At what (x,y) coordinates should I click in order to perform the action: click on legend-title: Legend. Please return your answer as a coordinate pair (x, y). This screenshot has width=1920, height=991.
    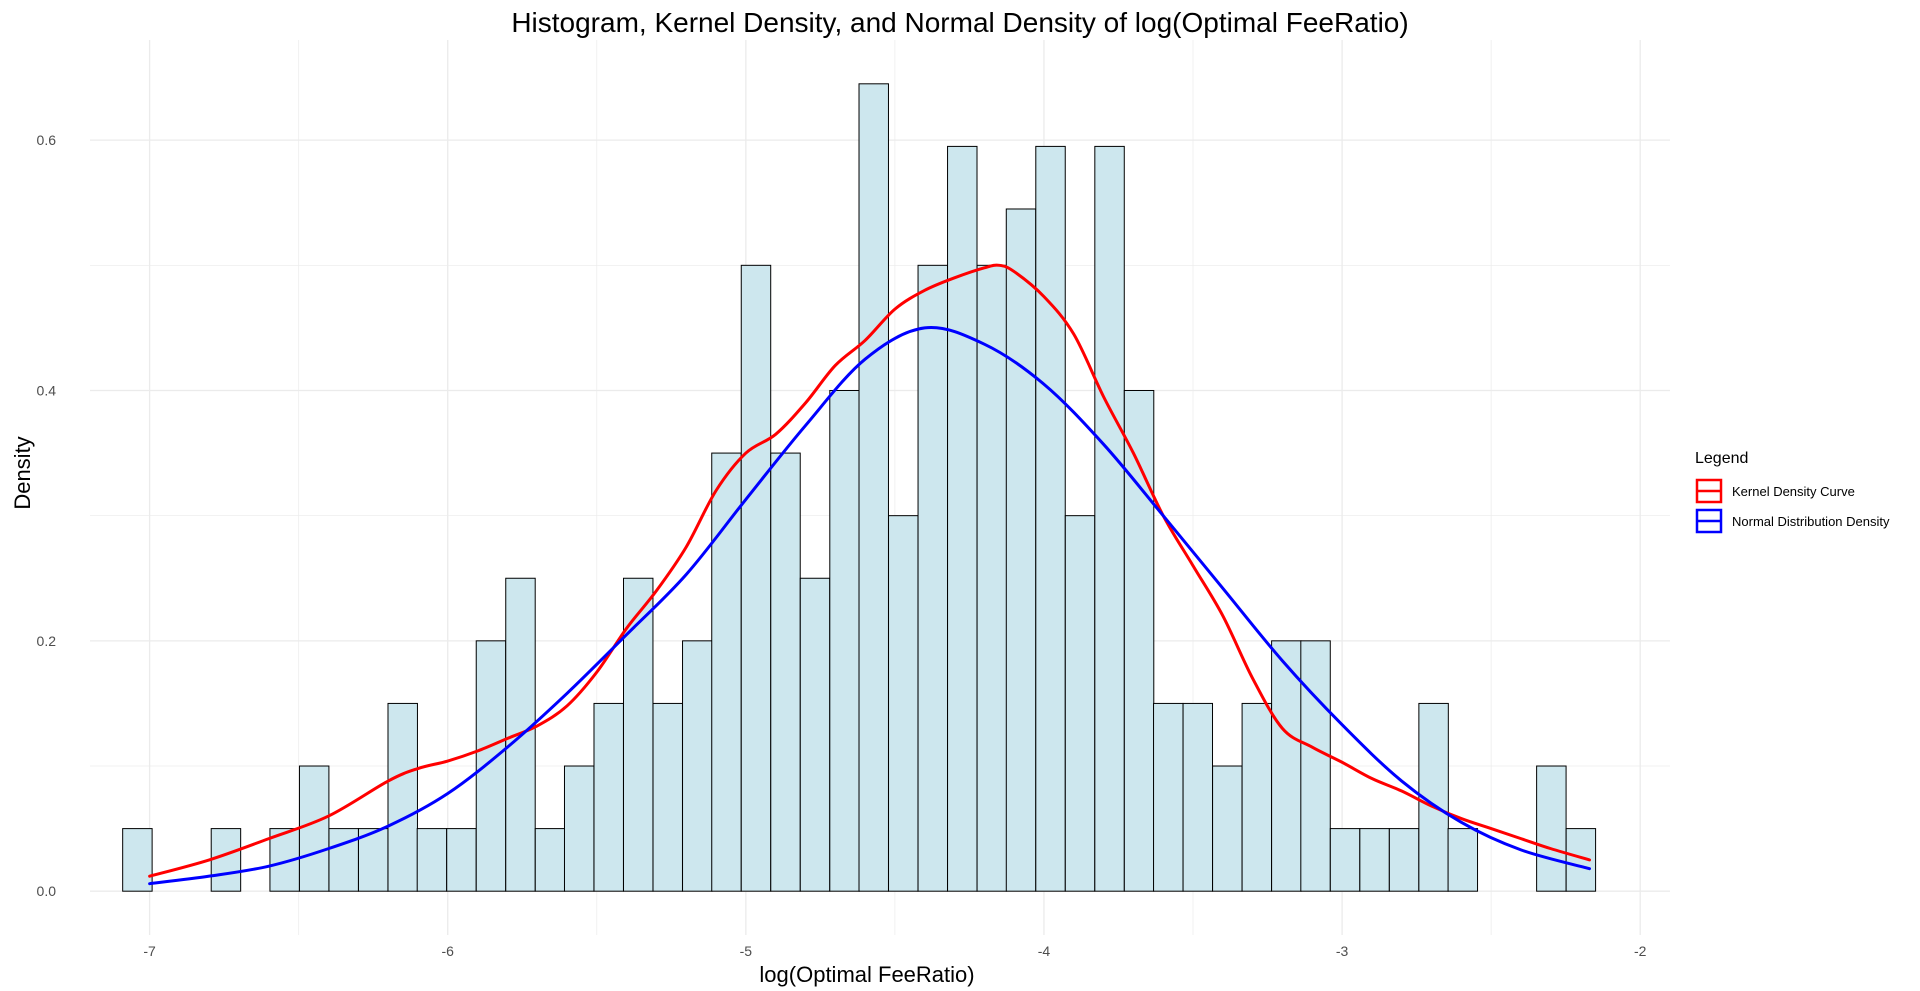
    Looking at the image, I should click on (1721, 458).